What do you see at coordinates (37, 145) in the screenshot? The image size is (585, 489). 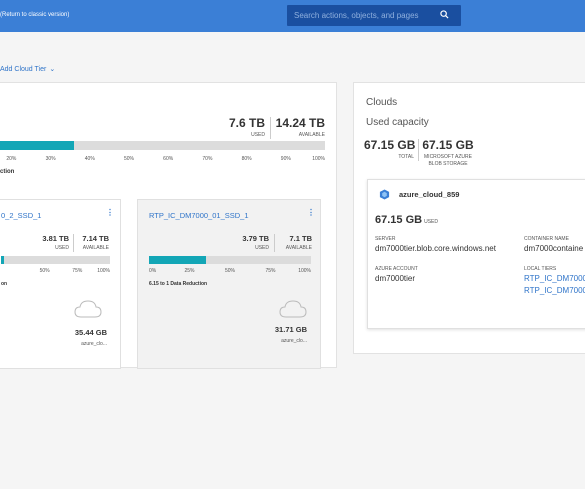 I see `capacity-bar-fill` at bounding box center [37, 145].